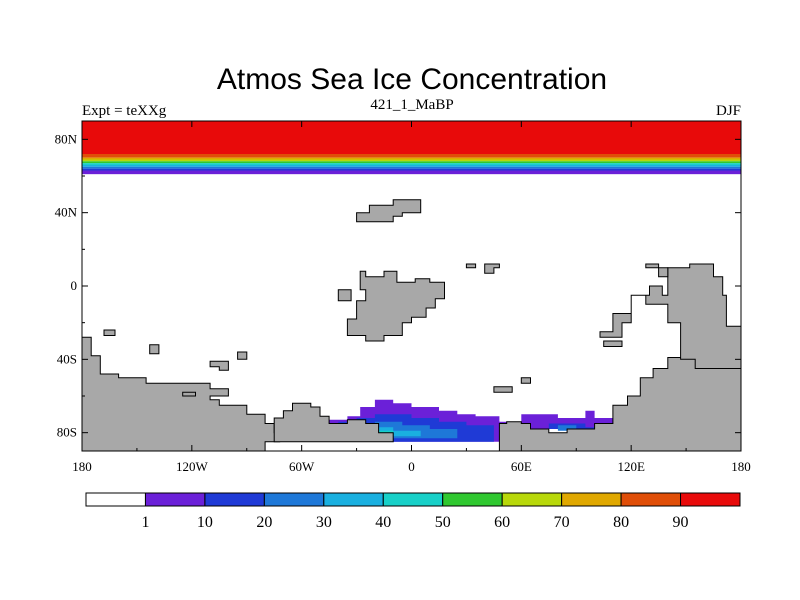 This screenshot has width=800, height=600. Describe the element at coordinates (613, 343) in the screenshot. I see `land-small-island-g` at that location.